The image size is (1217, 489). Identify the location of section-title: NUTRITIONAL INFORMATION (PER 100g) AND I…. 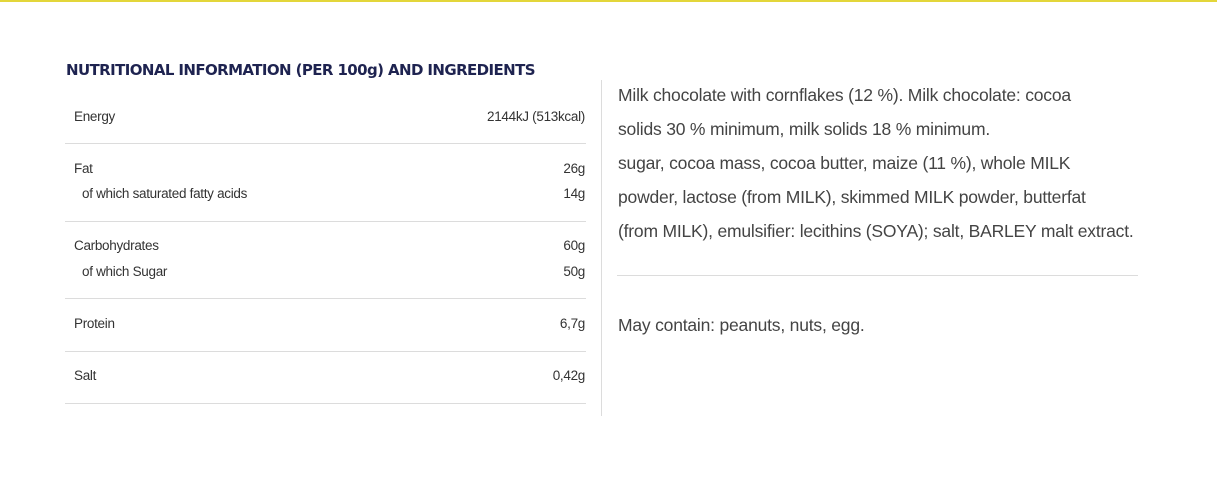
(301, 70).